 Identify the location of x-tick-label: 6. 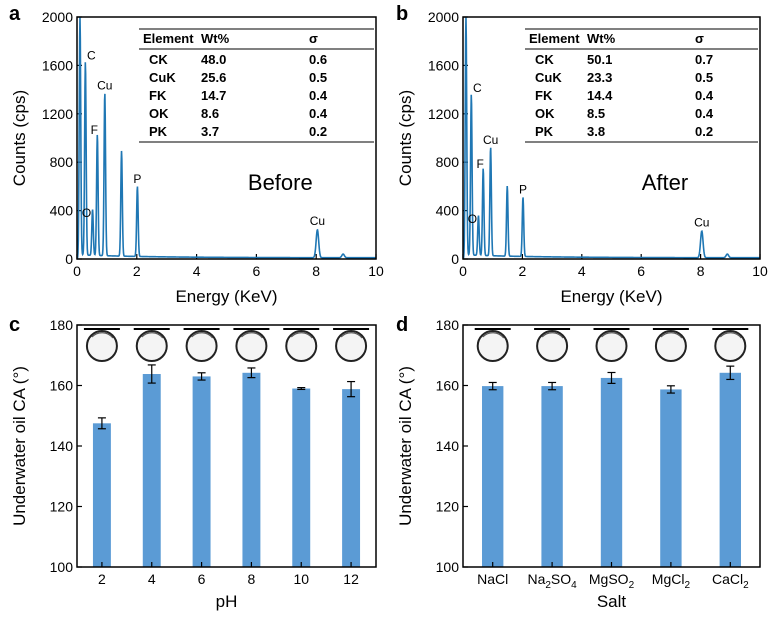
(641, 271).